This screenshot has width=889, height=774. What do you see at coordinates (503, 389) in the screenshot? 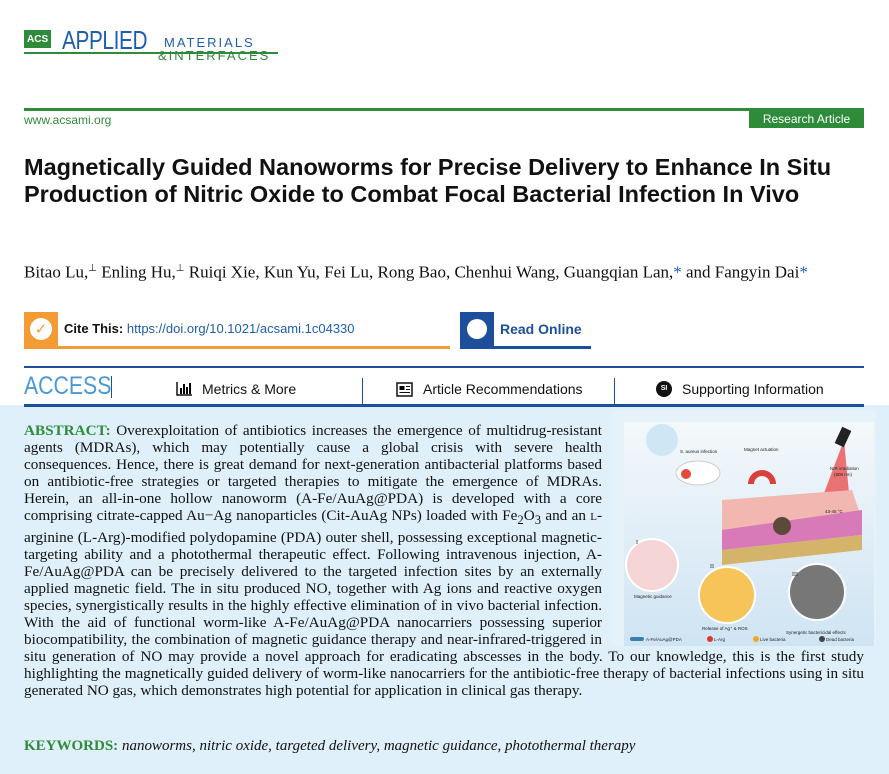
I see `tab-label: Article Recommendations` at bounding box center [503, 389].